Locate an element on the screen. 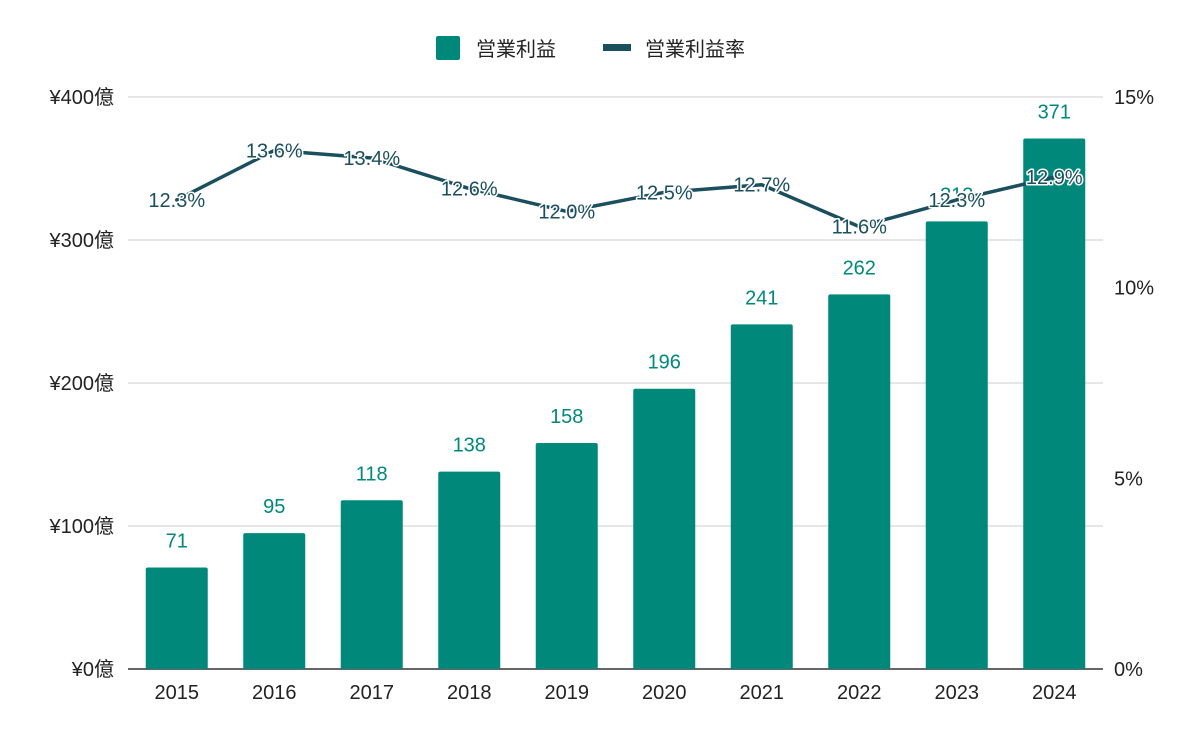 The height and width of the screenshot is (742, 1200). right-tick-label: 15% is located at coordinates (1134, 98).